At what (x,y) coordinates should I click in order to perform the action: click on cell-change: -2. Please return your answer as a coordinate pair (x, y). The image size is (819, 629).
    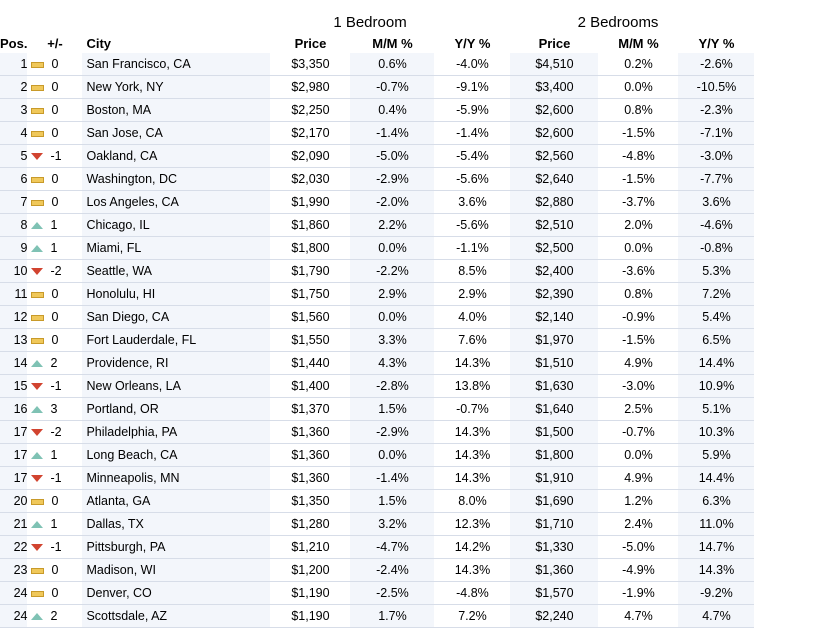
    Looking at the image, I should click on (55, 271).